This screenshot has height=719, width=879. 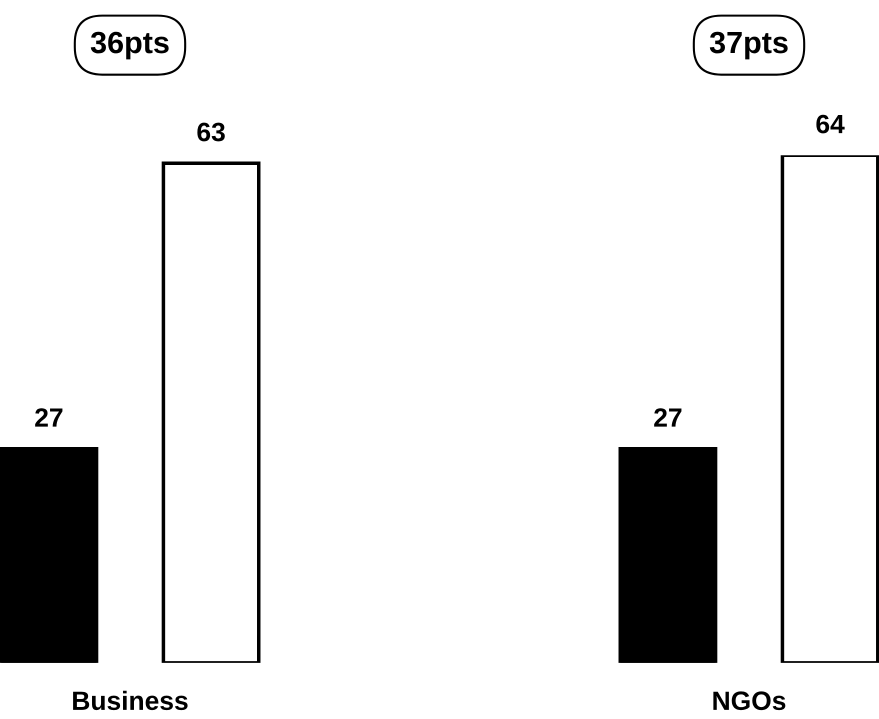 I want to click on text: 37pts, so click(x=749, y=46).